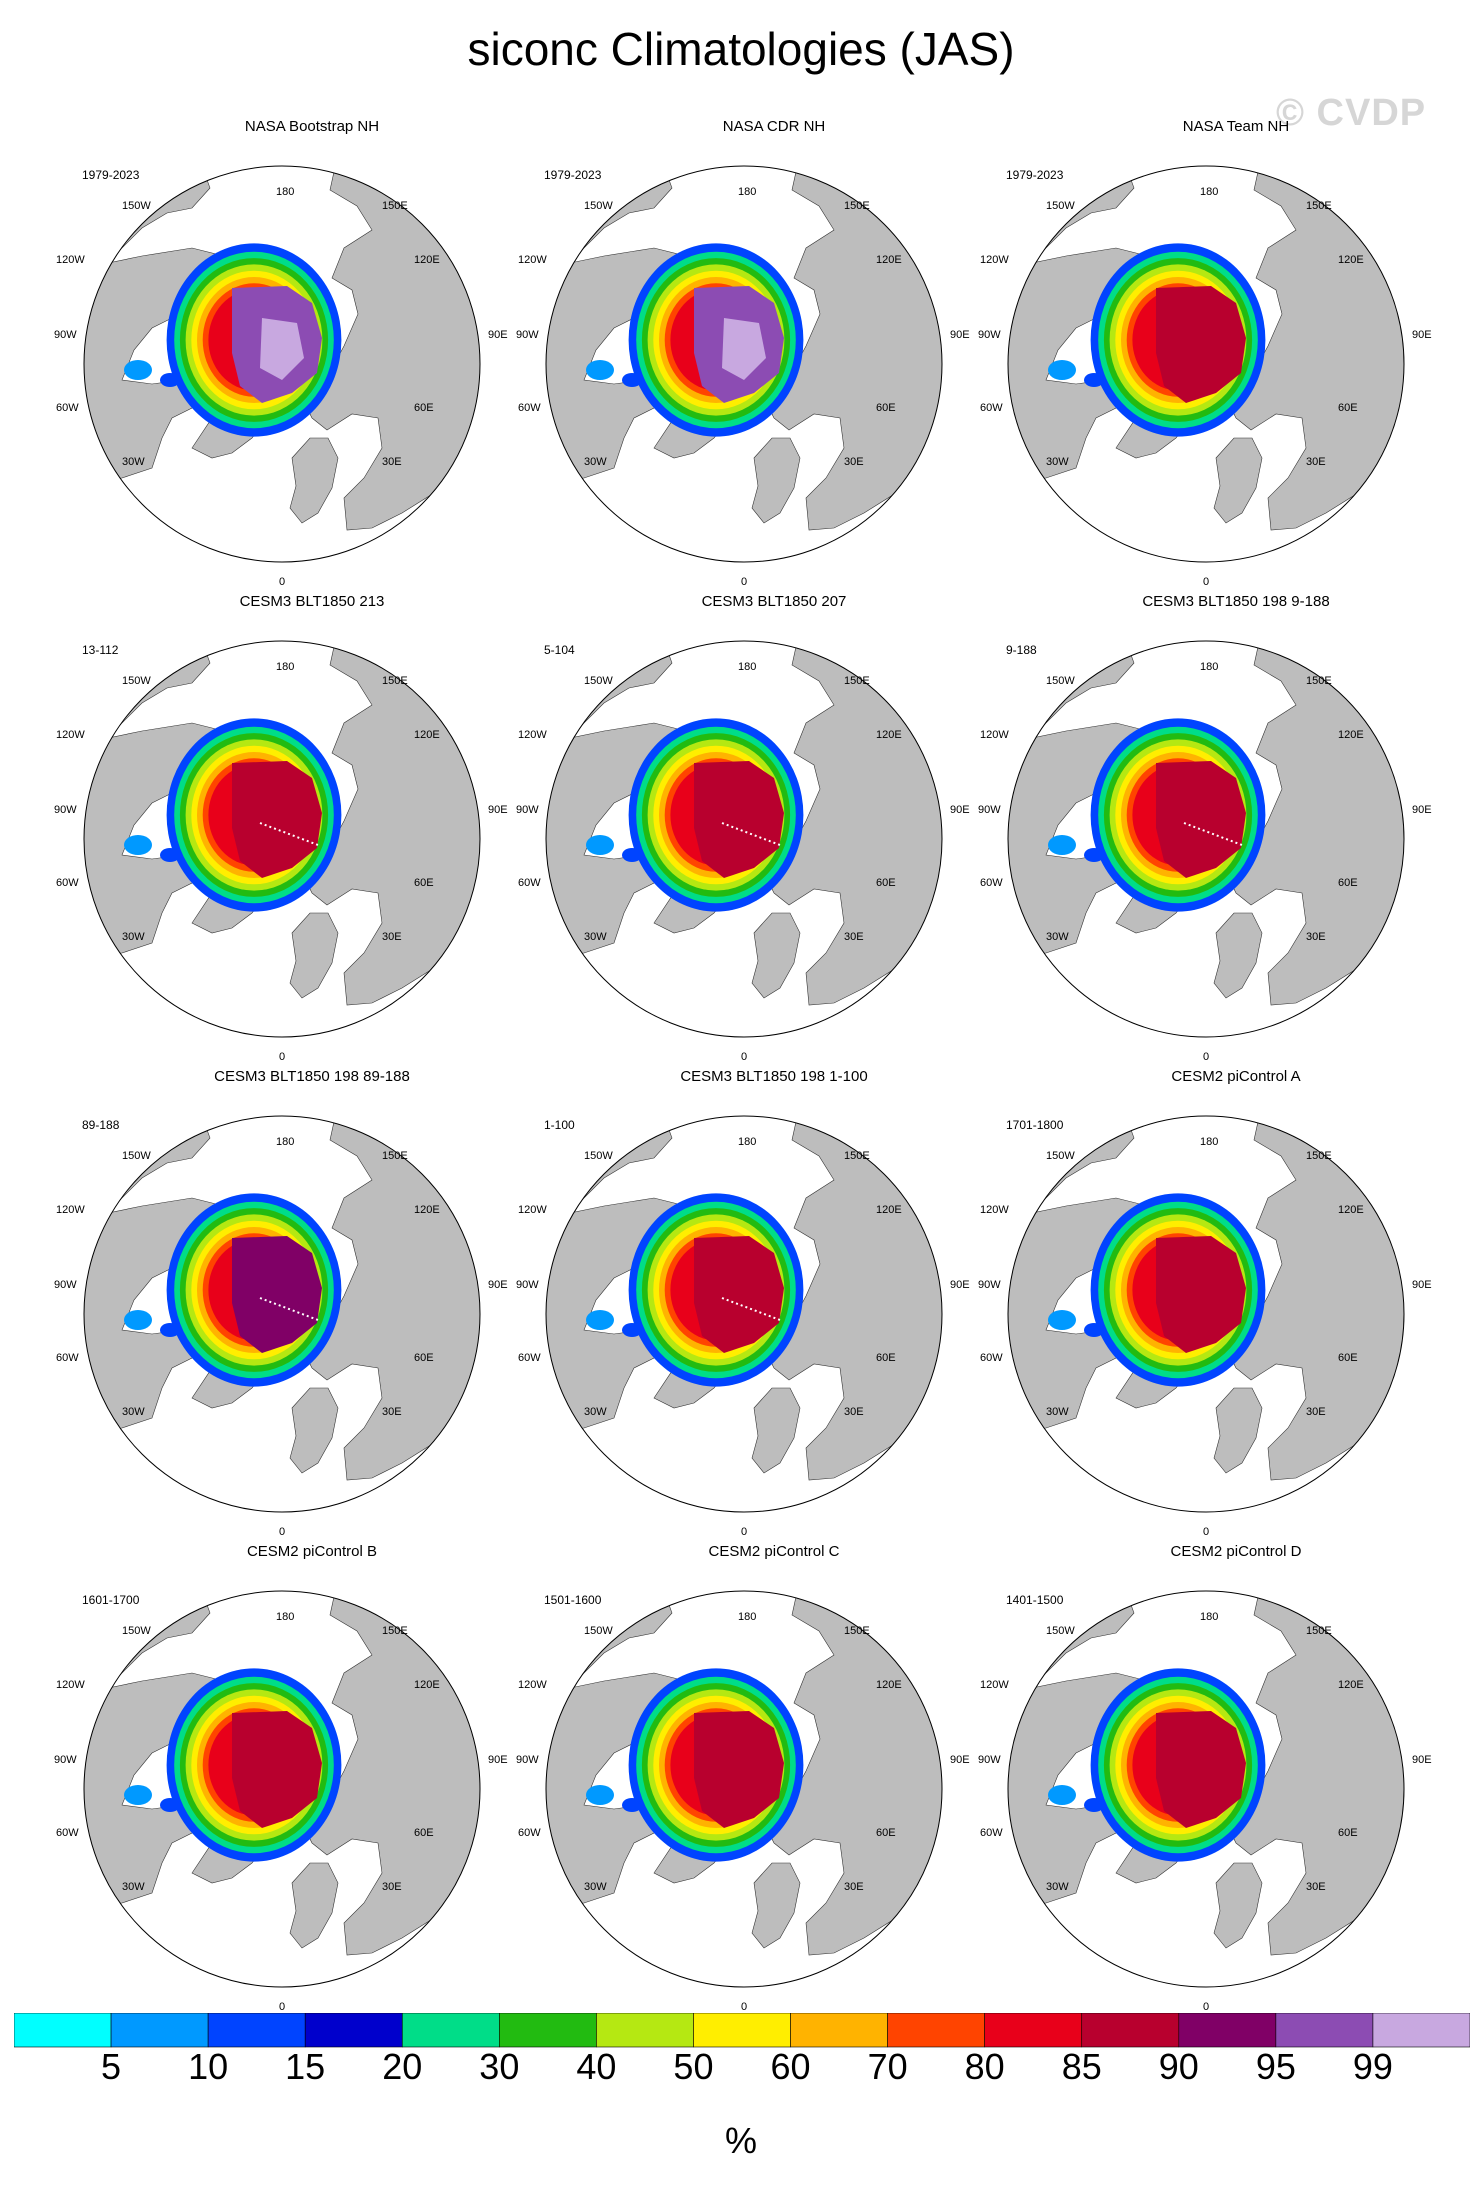  Describe the element at coordinates (741, 49) in the screenshot. I see `figure-title: siconc Climatologies (JAS)` at that location.